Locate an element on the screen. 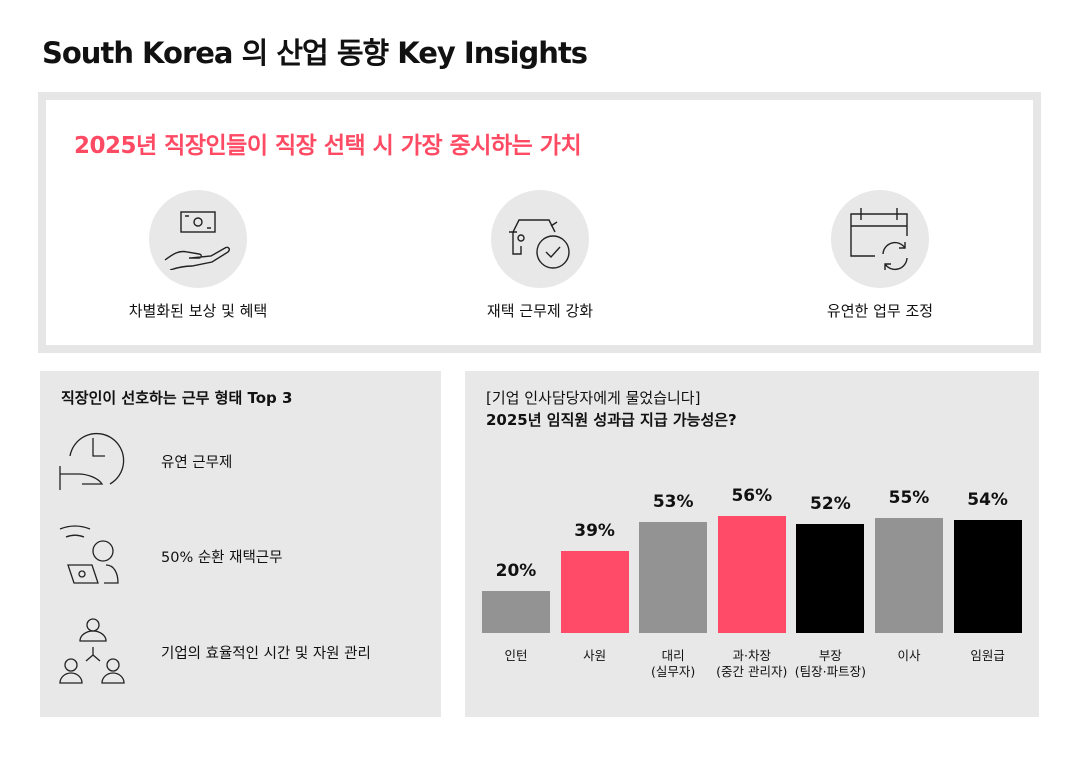 The height and width of the screenshot is (762, 1080). category-label-line: 과·차장 is located at coordinates (752, 655).